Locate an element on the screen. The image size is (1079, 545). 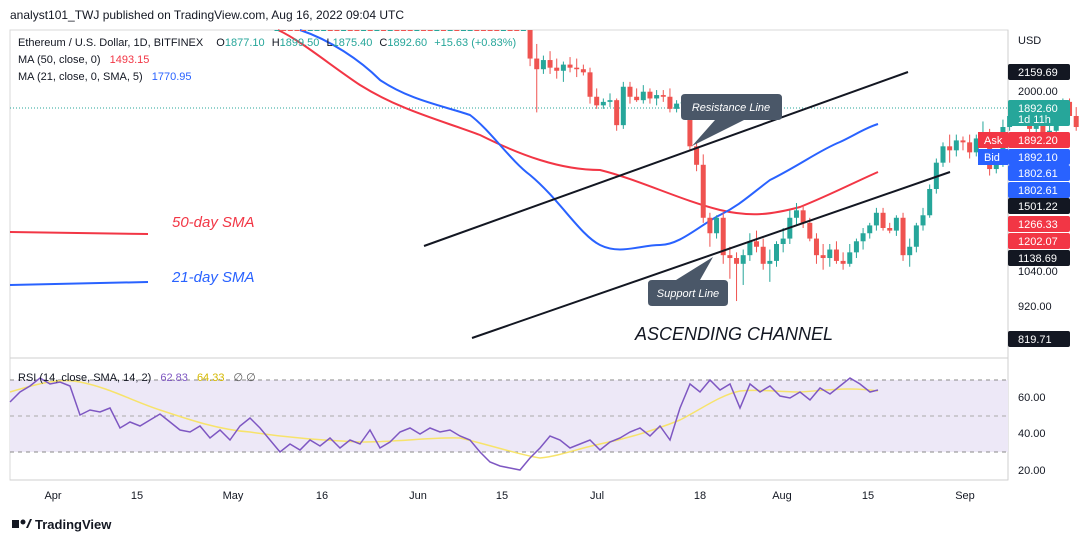
badge-countdown: 1d 11h is located at coordinates (1034, 120).